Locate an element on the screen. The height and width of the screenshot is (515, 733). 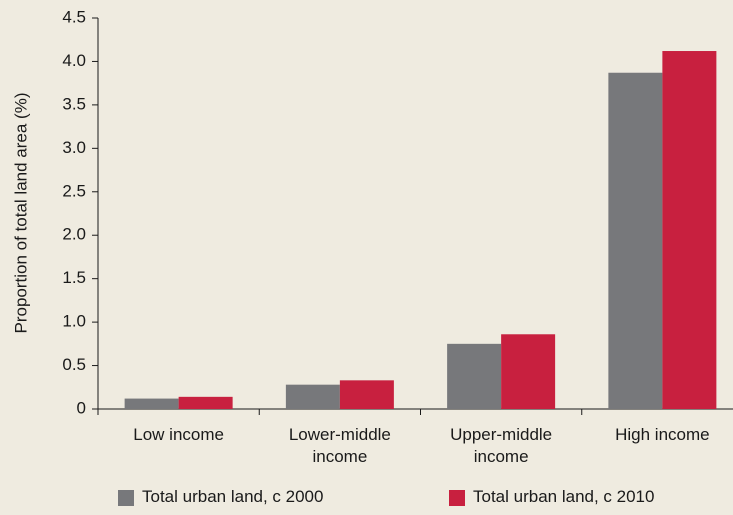
y-tick-label: 1.0 is located at coordinates (74, 321).